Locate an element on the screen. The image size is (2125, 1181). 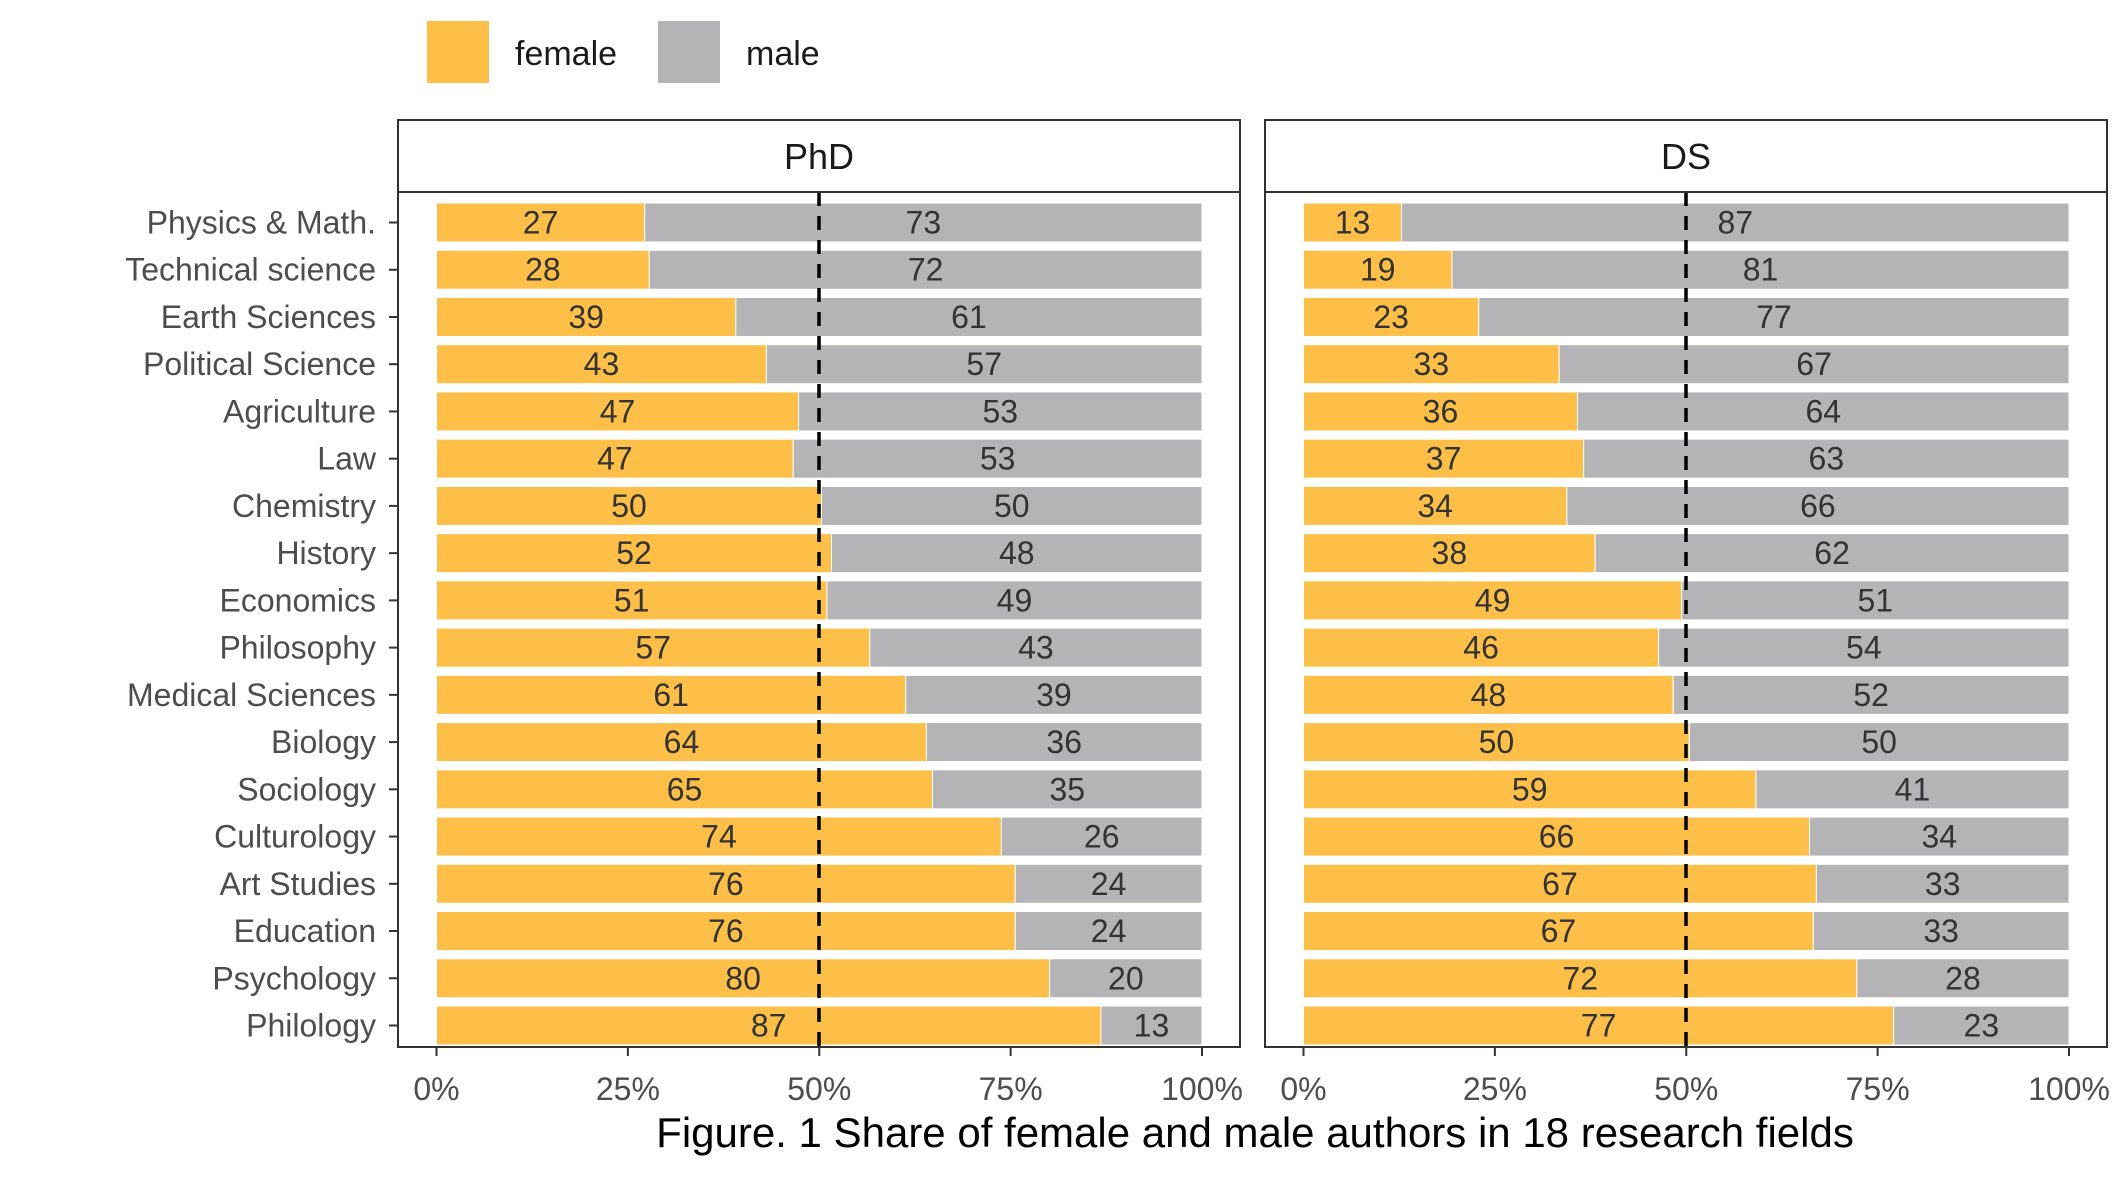
label-female-ds-chemistry: 34 is located at coordinates (1435, 506).